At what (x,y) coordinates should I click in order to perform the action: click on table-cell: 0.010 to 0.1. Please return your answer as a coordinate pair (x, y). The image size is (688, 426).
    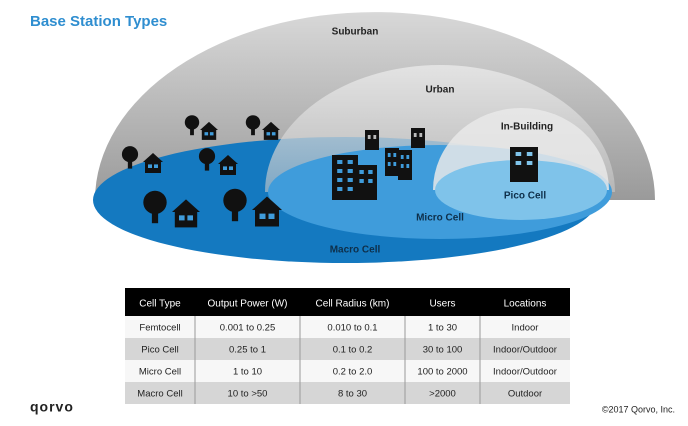
    Looking at the image, I should click on (352, 328).